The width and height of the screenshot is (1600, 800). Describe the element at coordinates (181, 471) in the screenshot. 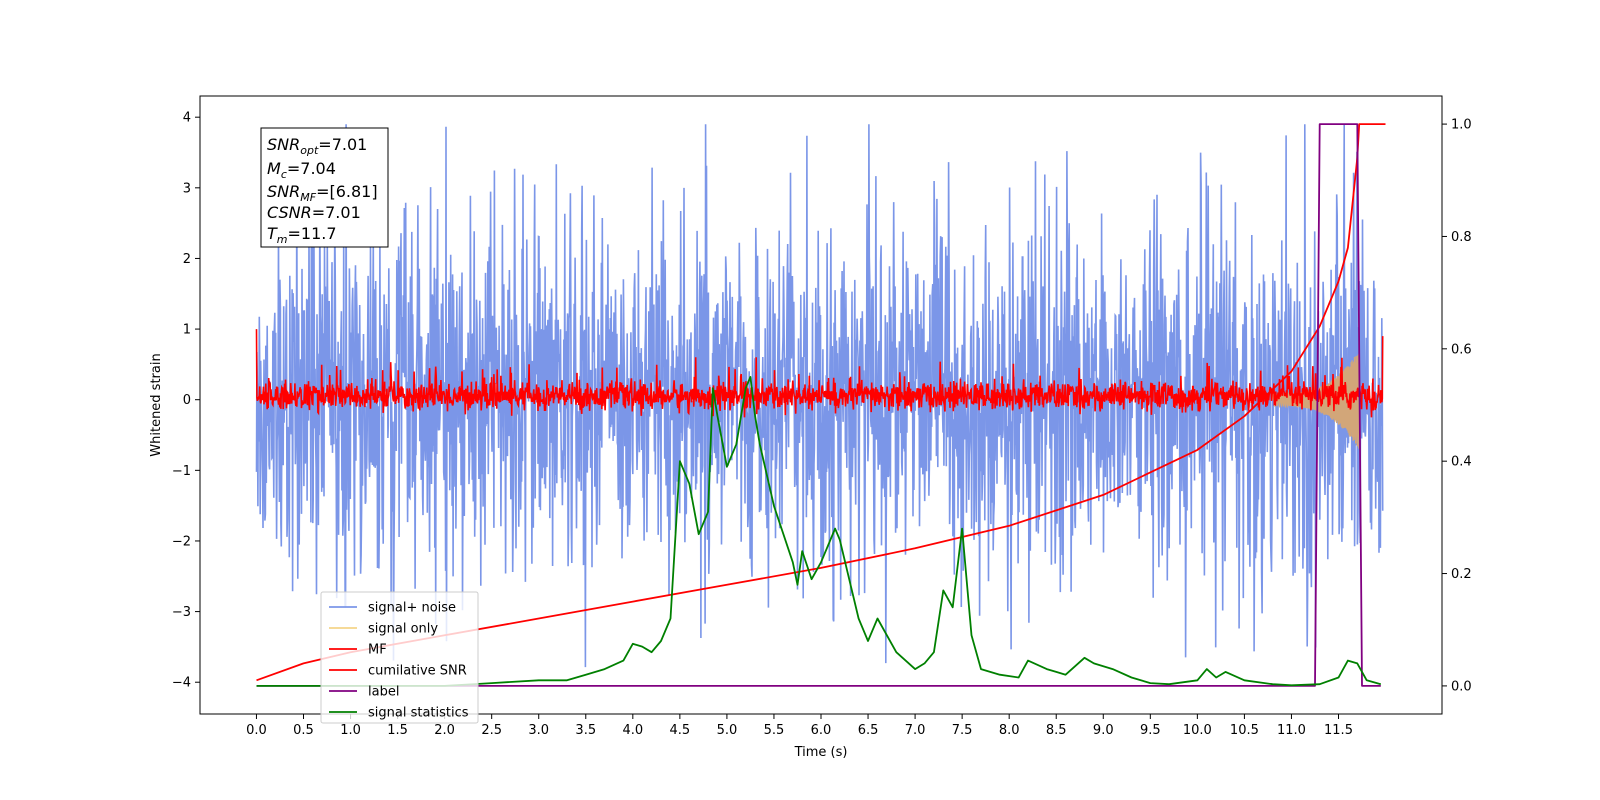

I see `y-tick-label: −1` at that location.